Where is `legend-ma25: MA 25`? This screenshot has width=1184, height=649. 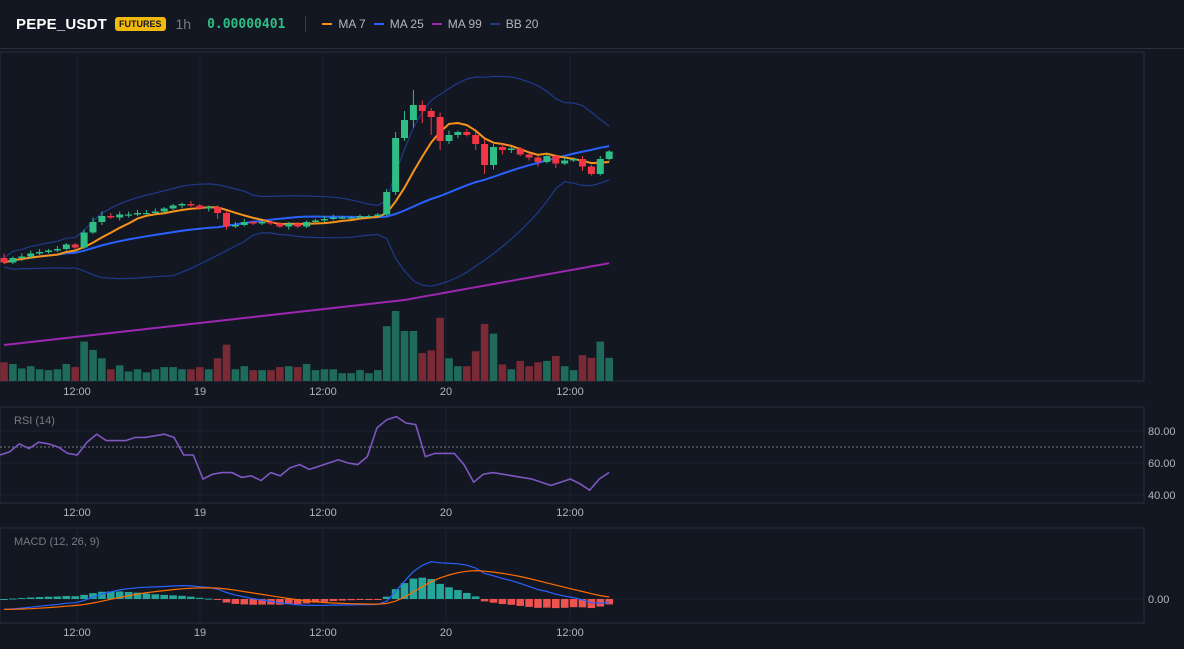 legend-ma25: MA 25 is located at coordinates (398, 24).